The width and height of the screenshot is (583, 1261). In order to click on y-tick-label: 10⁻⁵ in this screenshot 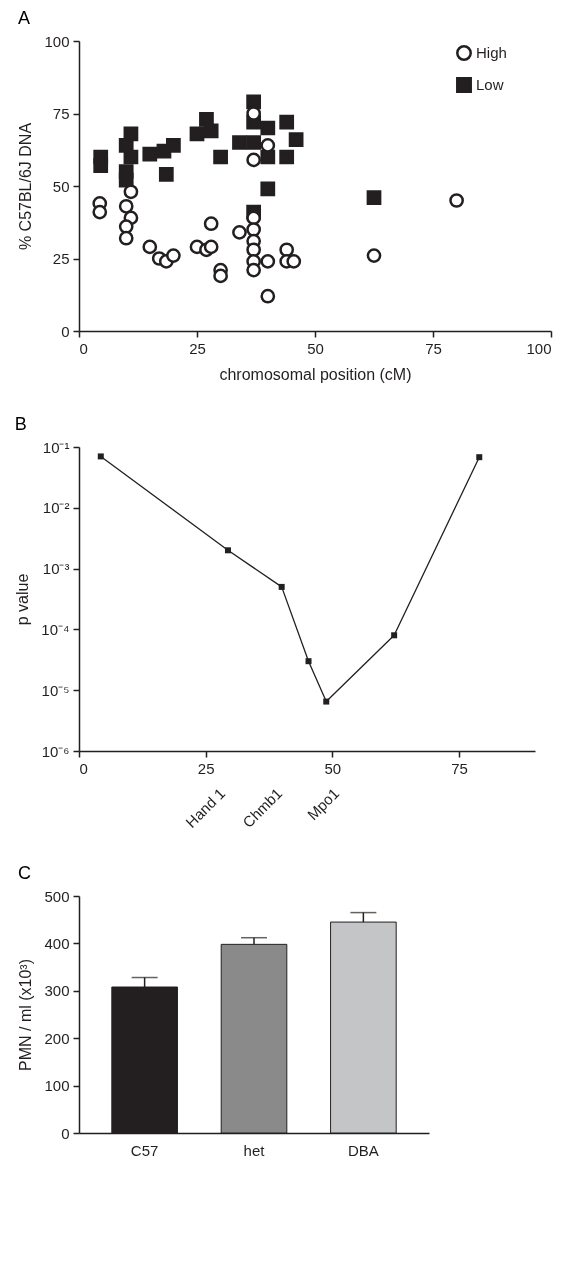, I will do `click(55, 690)`.